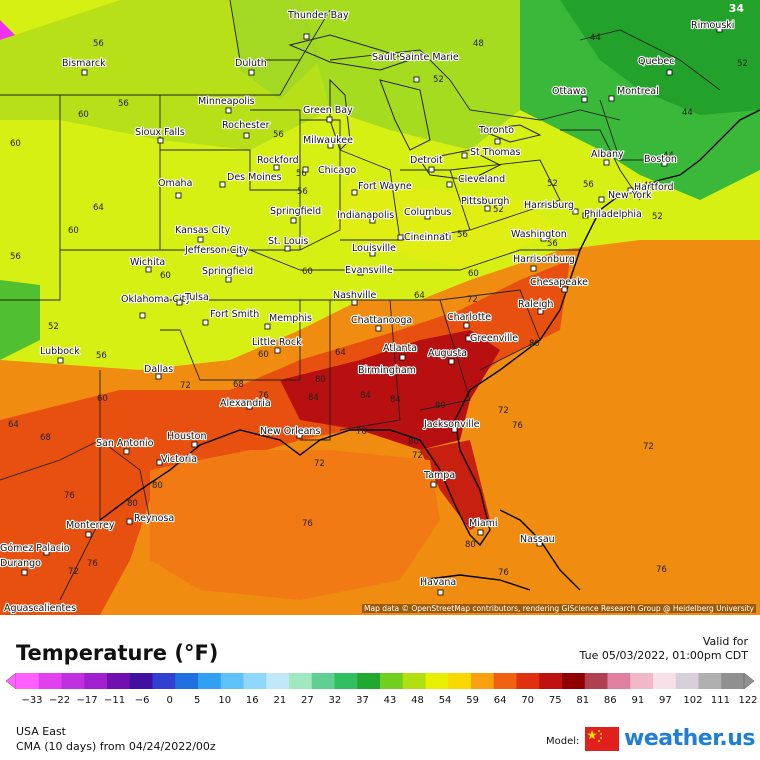 This screenshot has height=760, width=760. What do you see at coordinates (197, 700) in the screenshot?
I see `colorbar-tick-label: 5` at bounding box center [197, 700].